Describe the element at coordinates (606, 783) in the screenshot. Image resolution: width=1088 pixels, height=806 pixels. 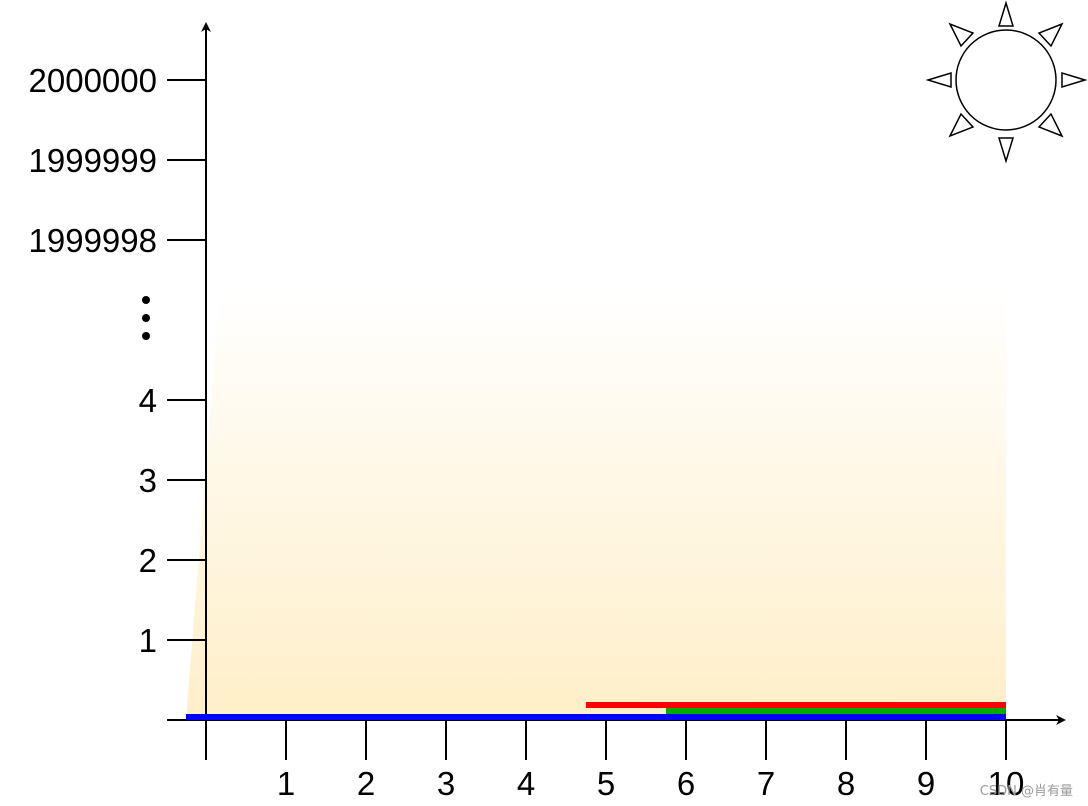
I see `x-tick-label: 5` at that location.